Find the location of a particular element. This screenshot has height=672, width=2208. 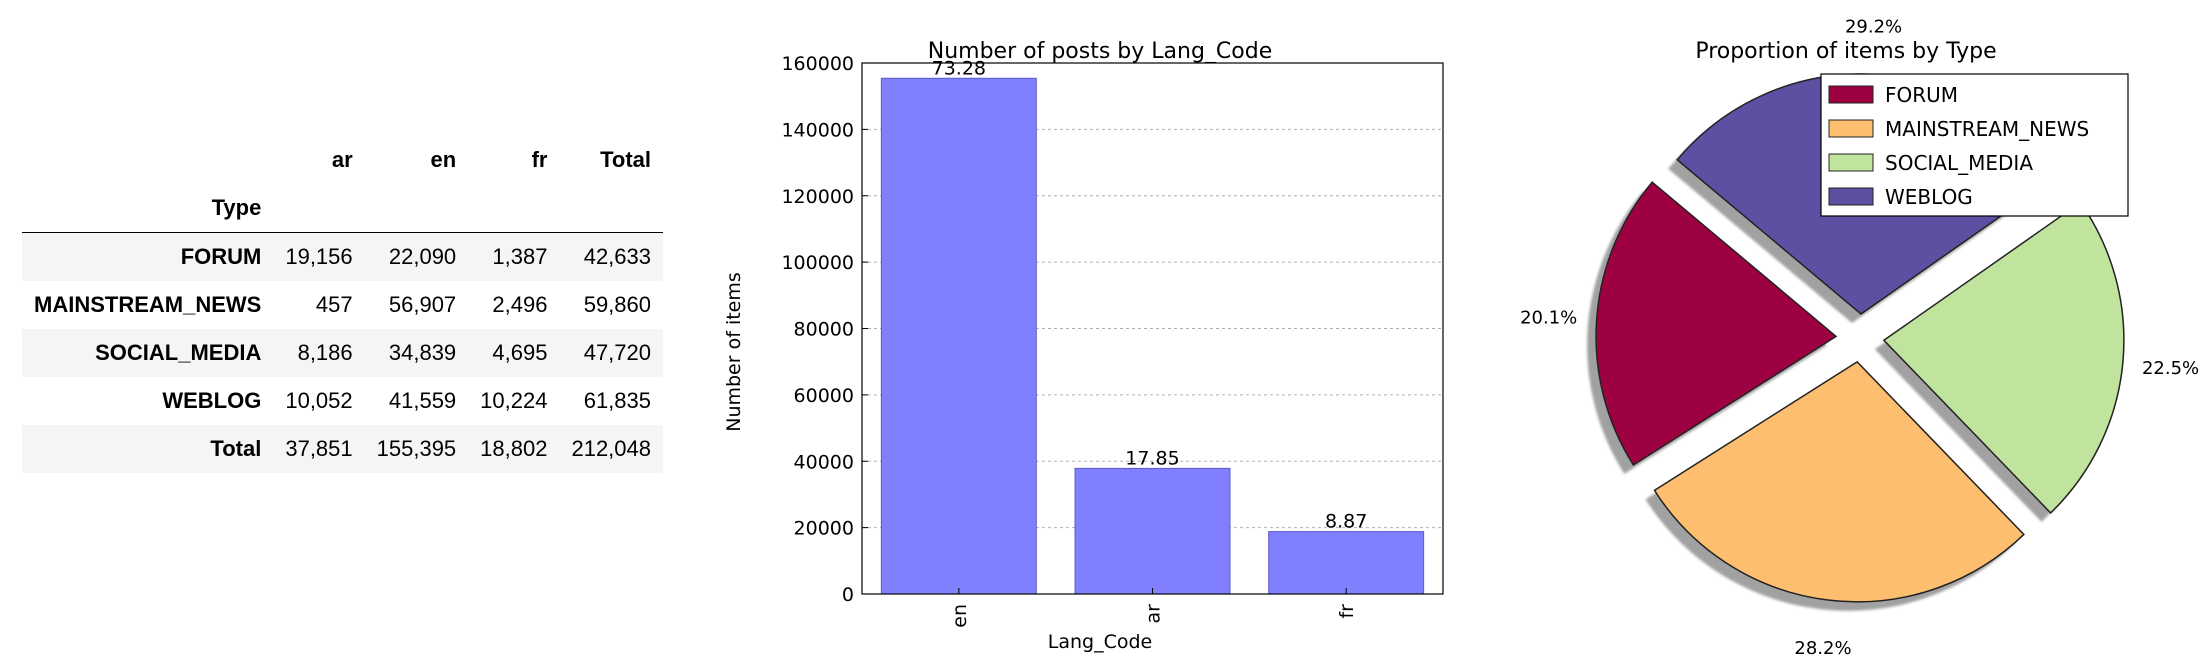

bar-chart-ylabel: Number of items is located at coordinates (734, 352).